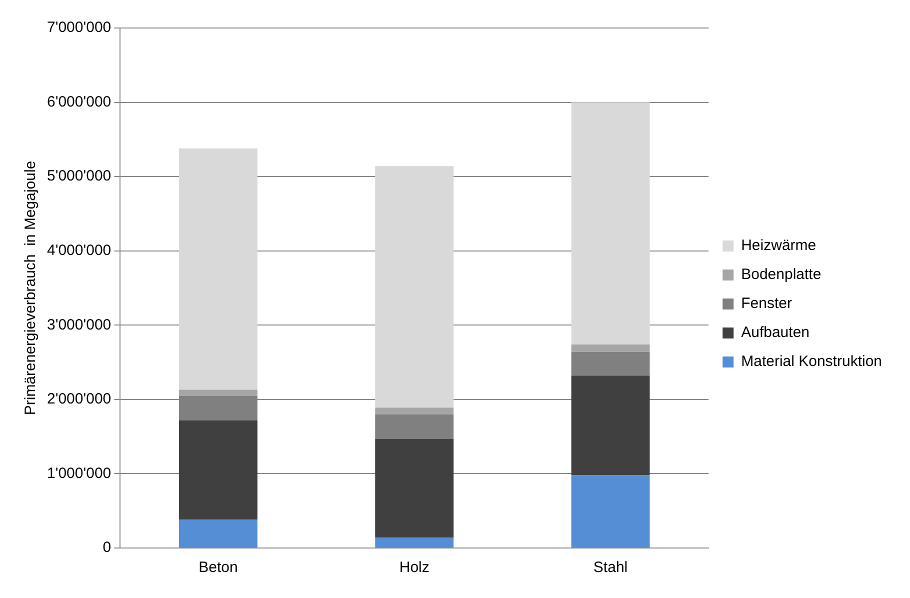 This screenshot has width=910, height=598. I want to click on legend-label: Heizwärme, so click(778, 245).